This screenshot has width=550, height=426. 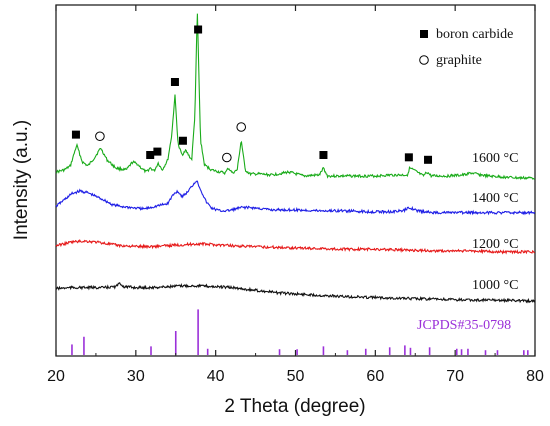 I want to click on x-tick-label: 30, so click(x=136, y=376).